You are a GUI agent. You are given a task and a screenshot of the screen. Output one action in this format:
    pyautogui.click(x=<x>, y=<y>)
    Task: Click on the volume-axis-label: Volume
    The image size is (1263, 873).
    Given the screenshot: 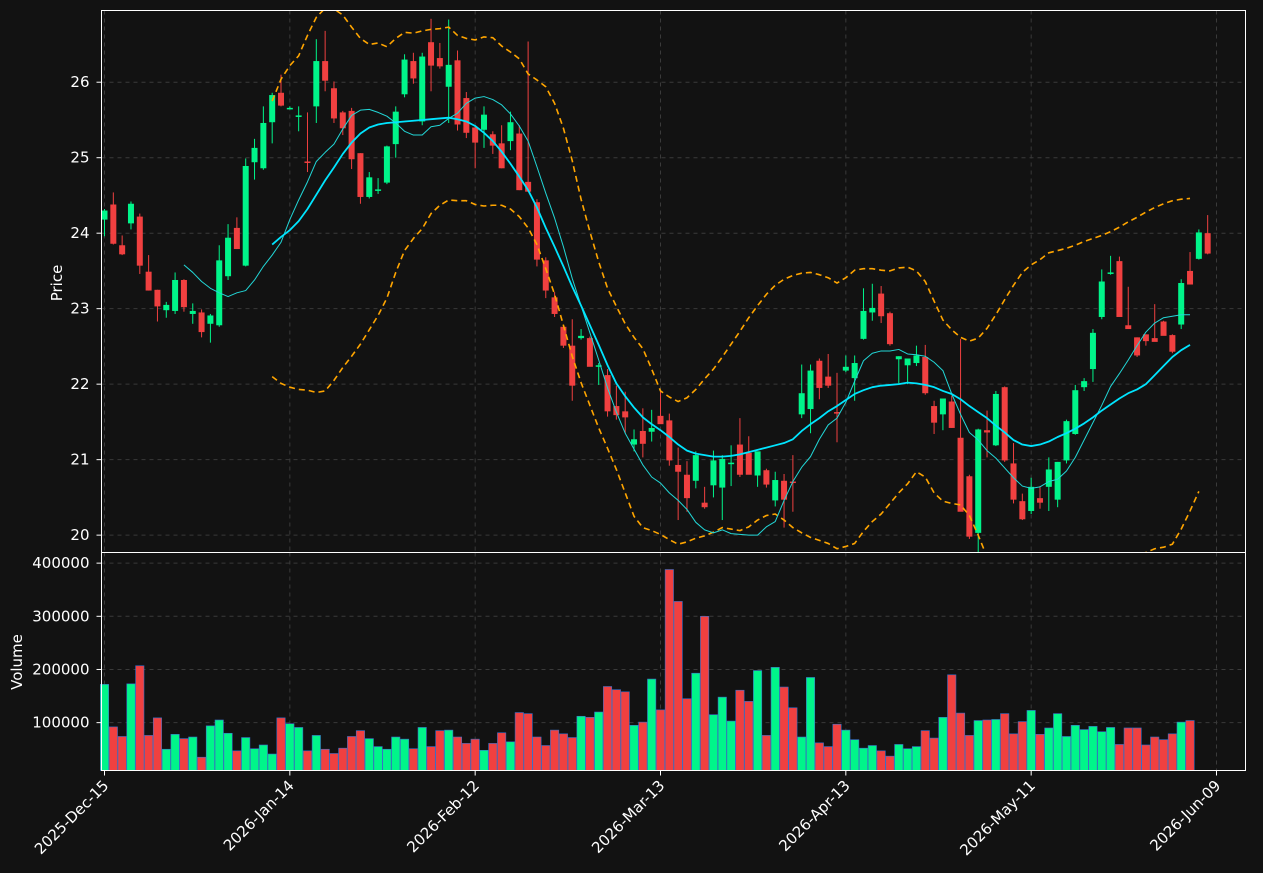 What is the action you would take?
    pyautogui.click(x=17, y=662)
    